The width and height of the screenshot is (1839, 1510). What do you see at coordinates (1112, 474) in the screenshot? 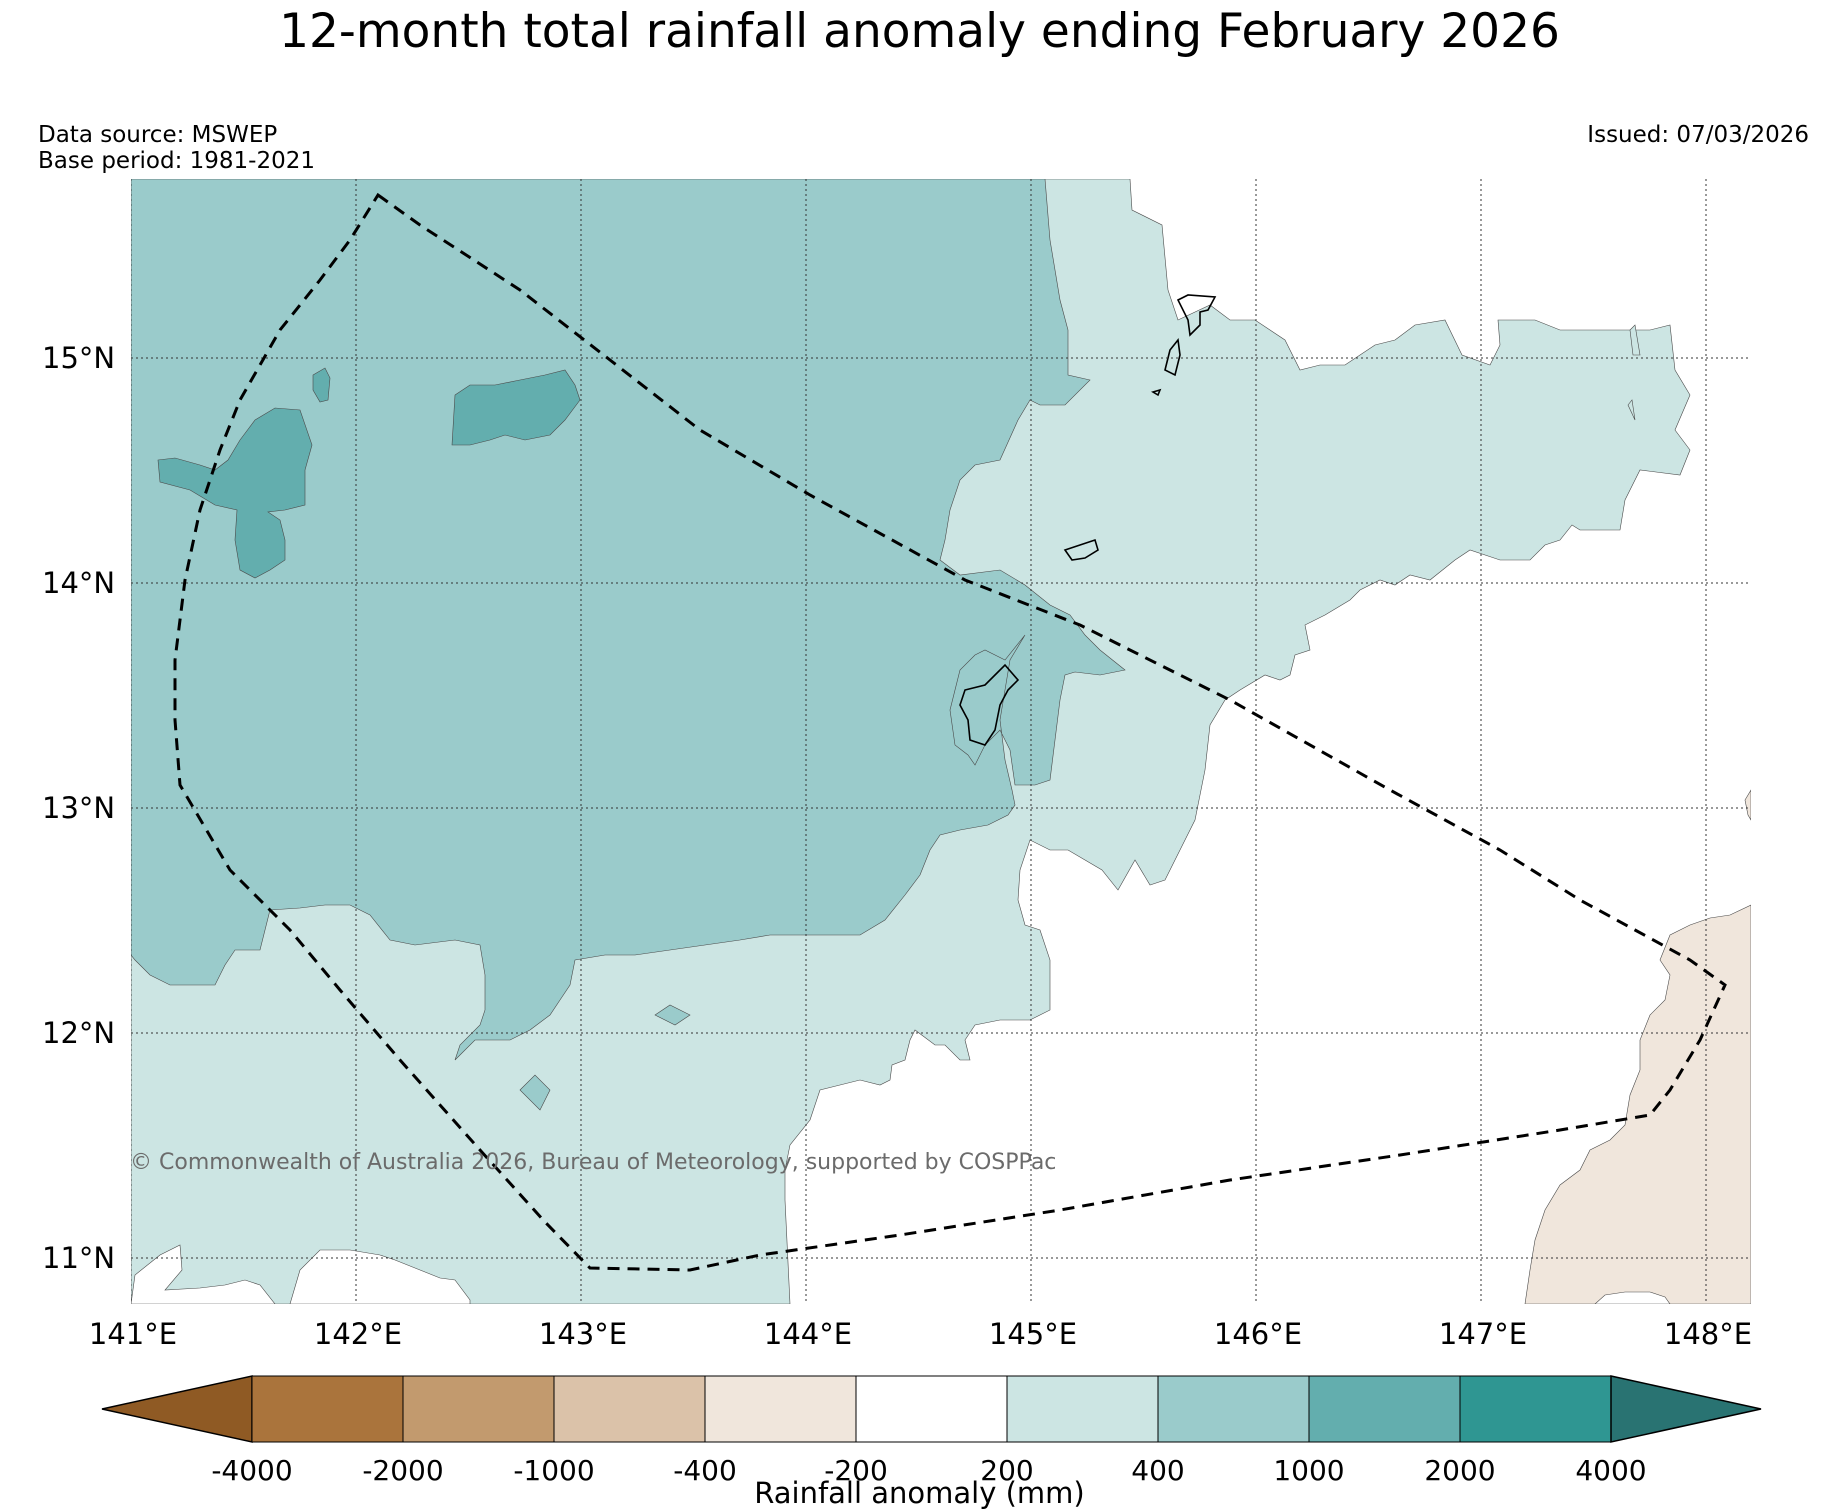
I see `island-outline-small` at bounding box center [1112, 474].